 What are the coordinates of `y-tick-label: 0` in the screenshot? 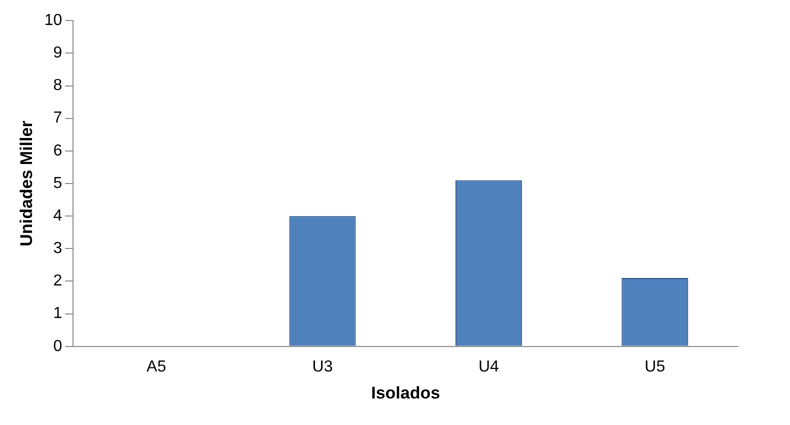 It's located at (57, 346).